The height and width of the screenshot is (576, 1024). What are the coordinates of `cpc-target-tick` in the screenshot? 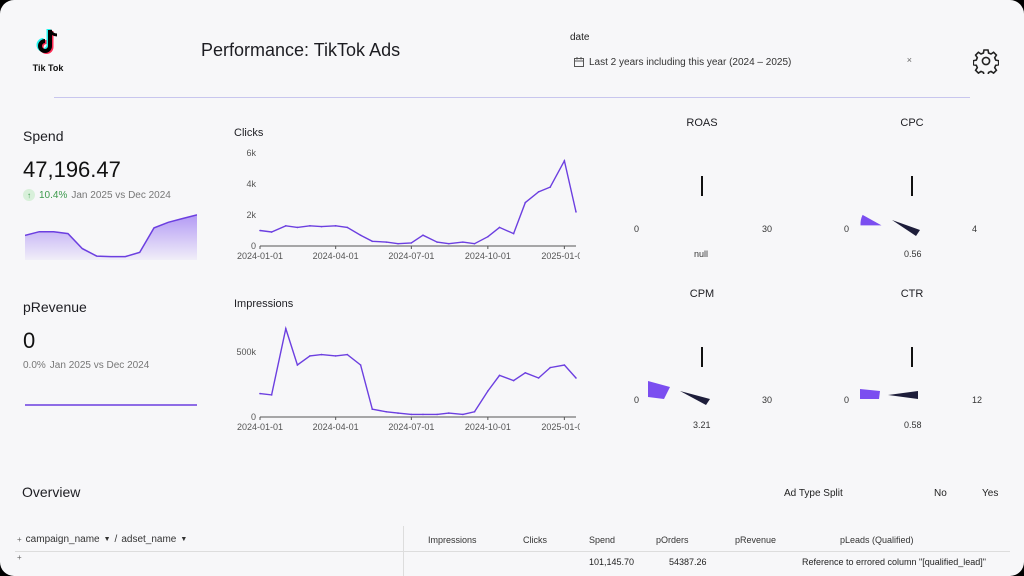 It's located at (912, 186).